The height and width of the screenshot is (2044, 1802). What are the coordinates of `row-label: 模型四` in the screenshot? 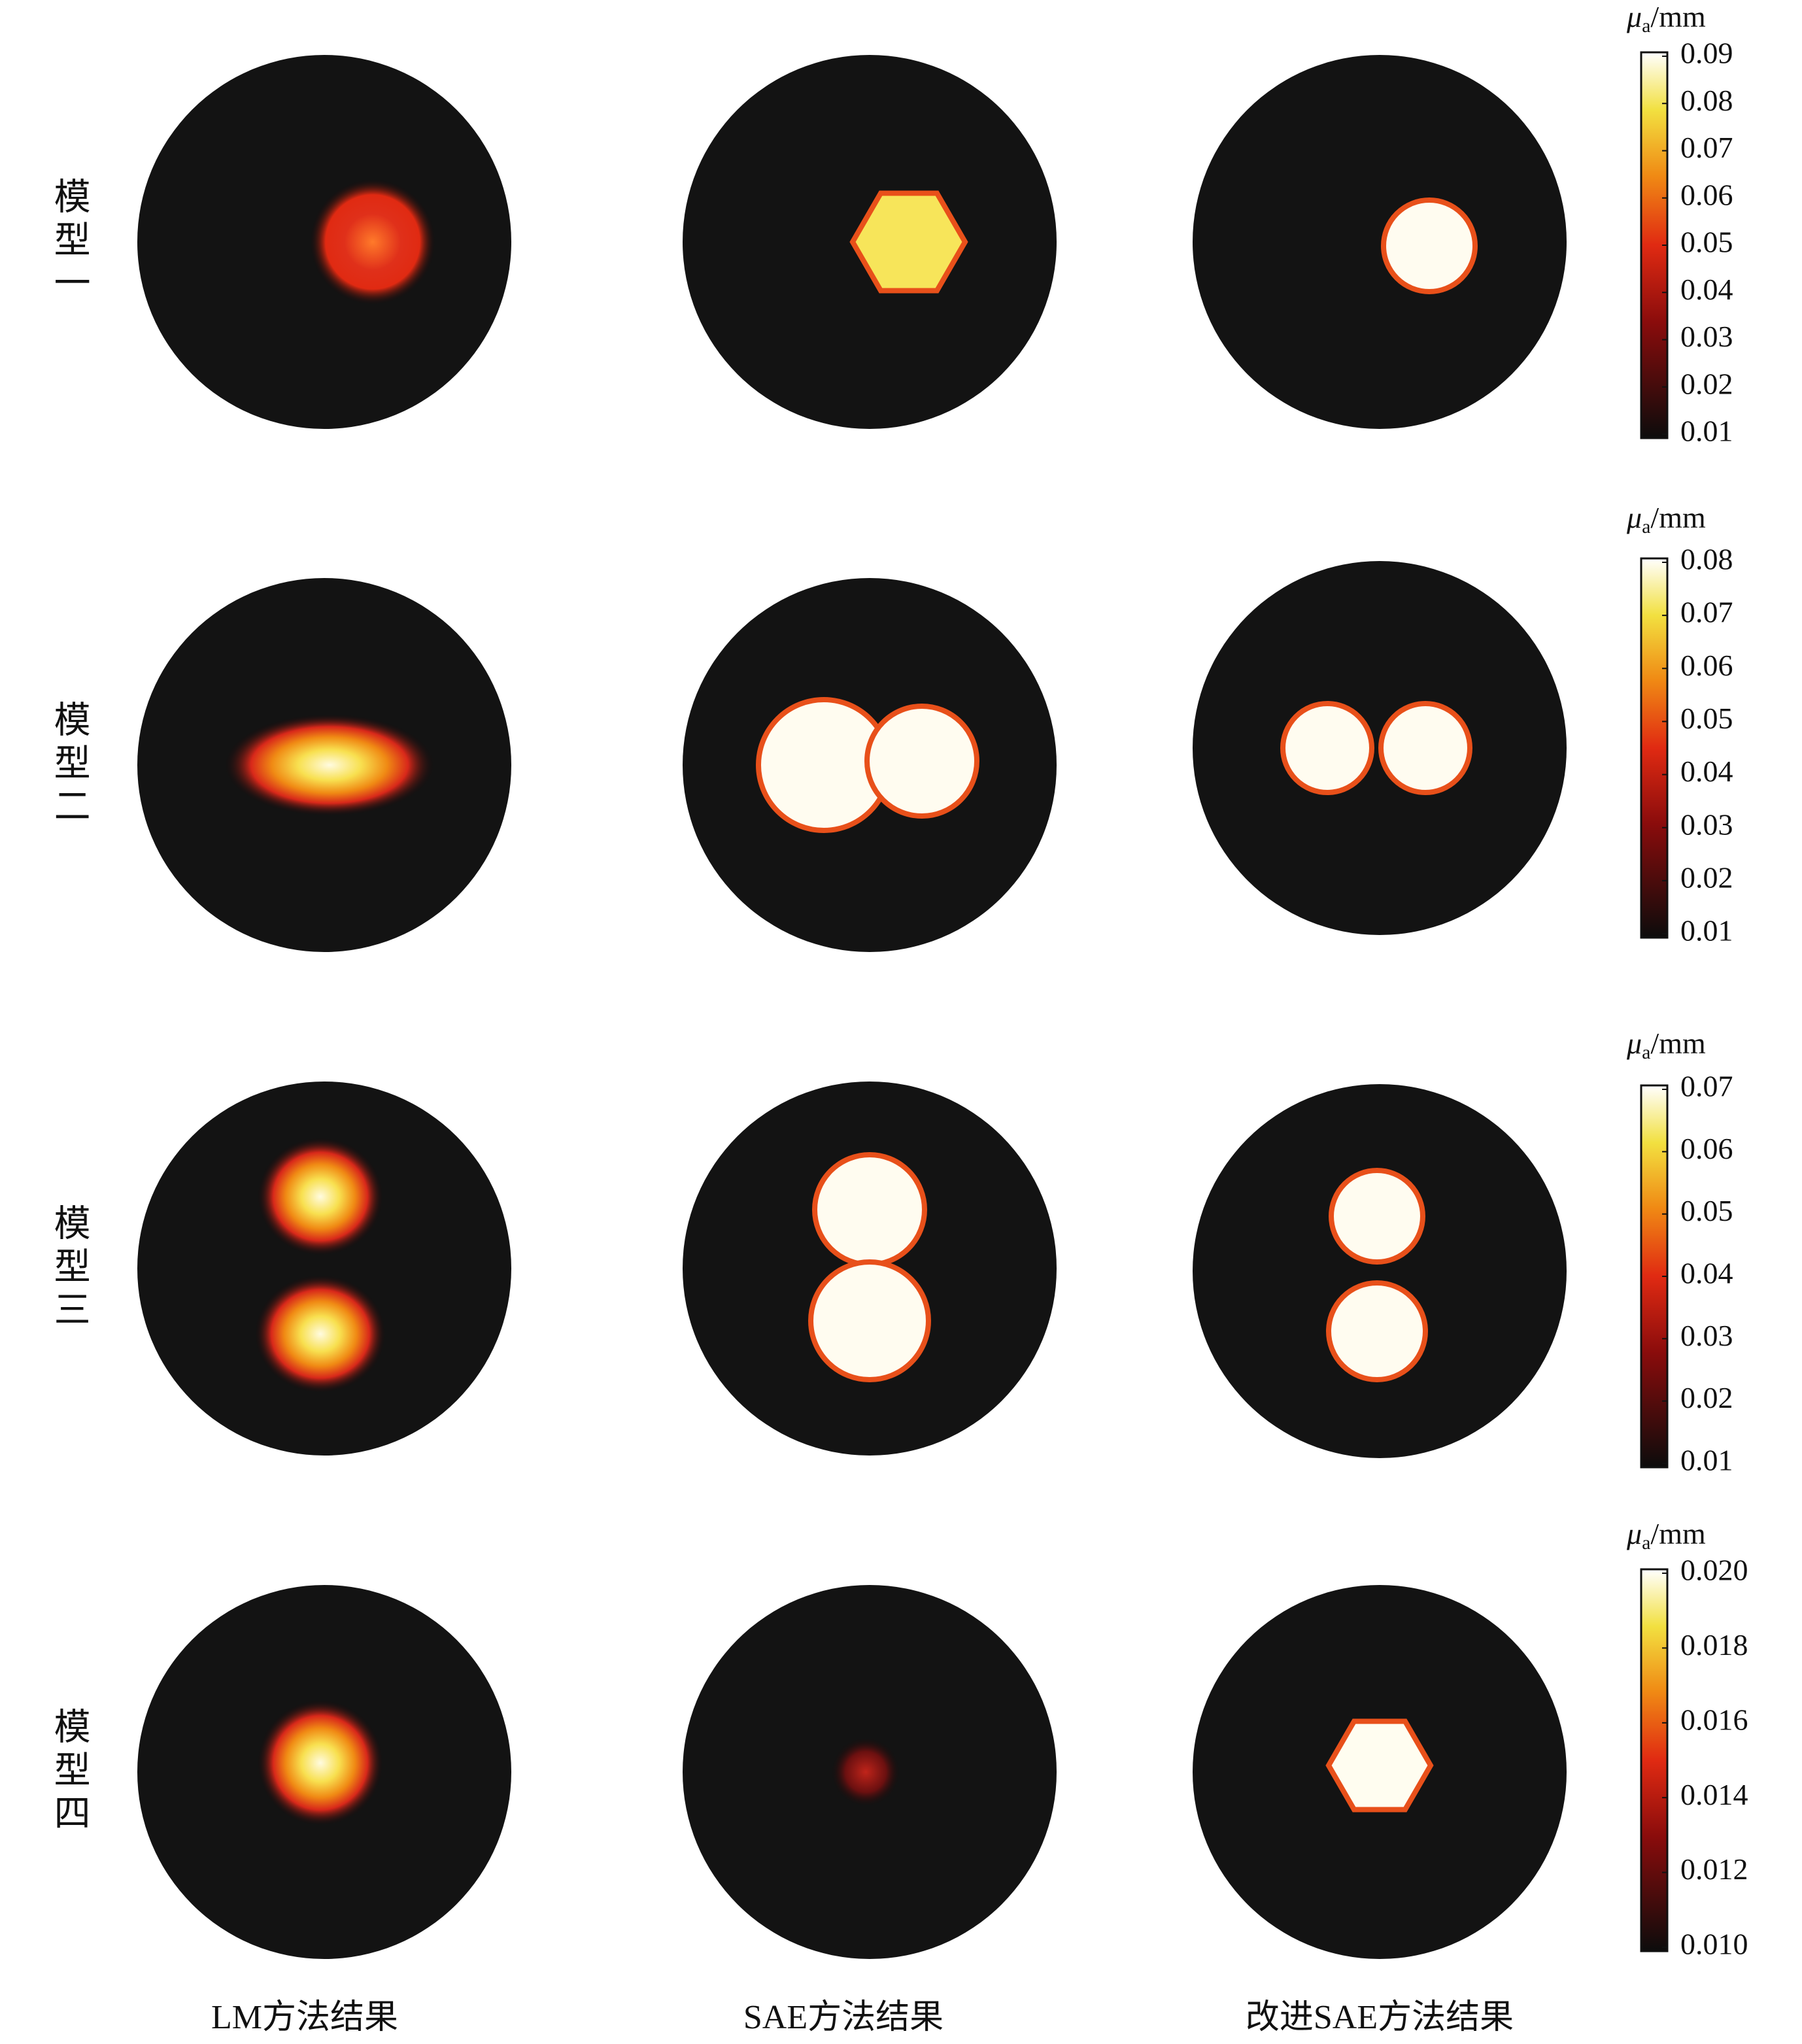 It's located at (69, 1772).